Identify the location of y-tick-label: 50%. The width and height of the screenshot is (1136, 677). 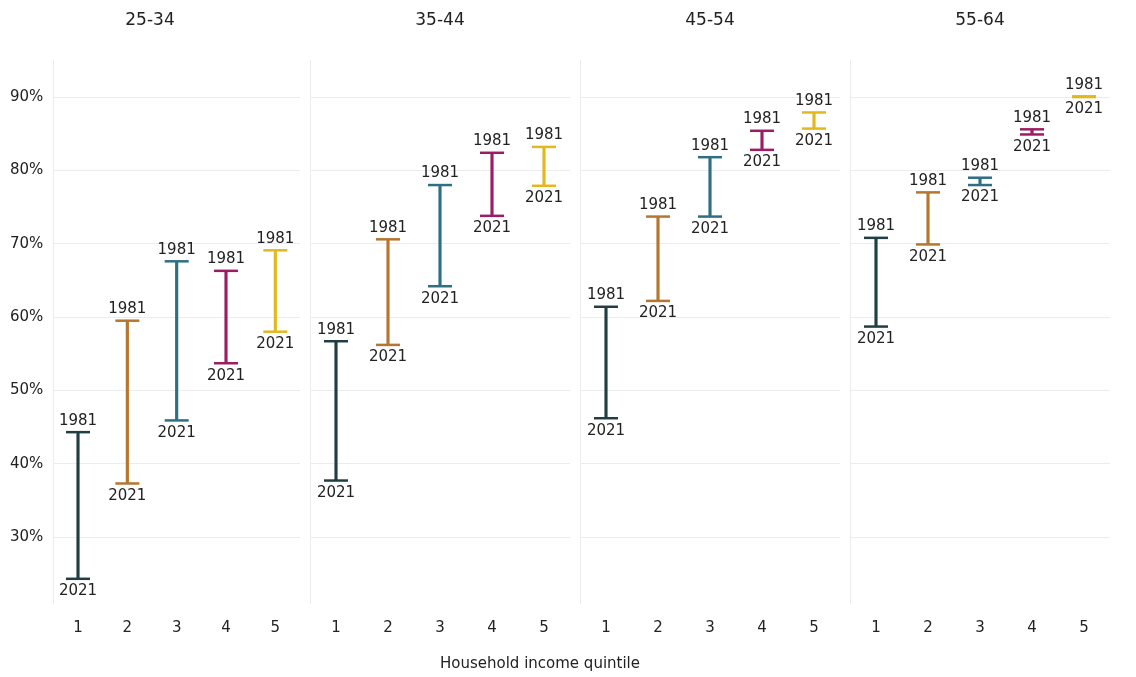
(27, 389).